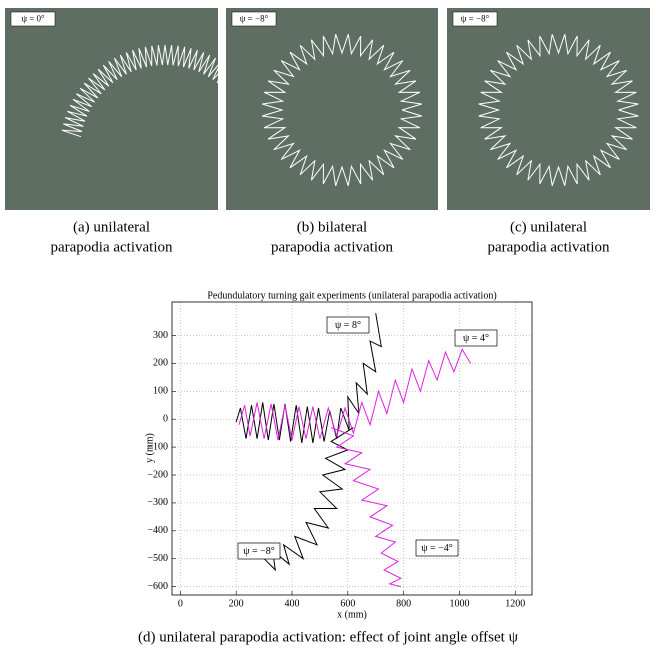 This screenshot has width=656, height=657. I want to click on x-tick-label: 200, so click(236, 603).